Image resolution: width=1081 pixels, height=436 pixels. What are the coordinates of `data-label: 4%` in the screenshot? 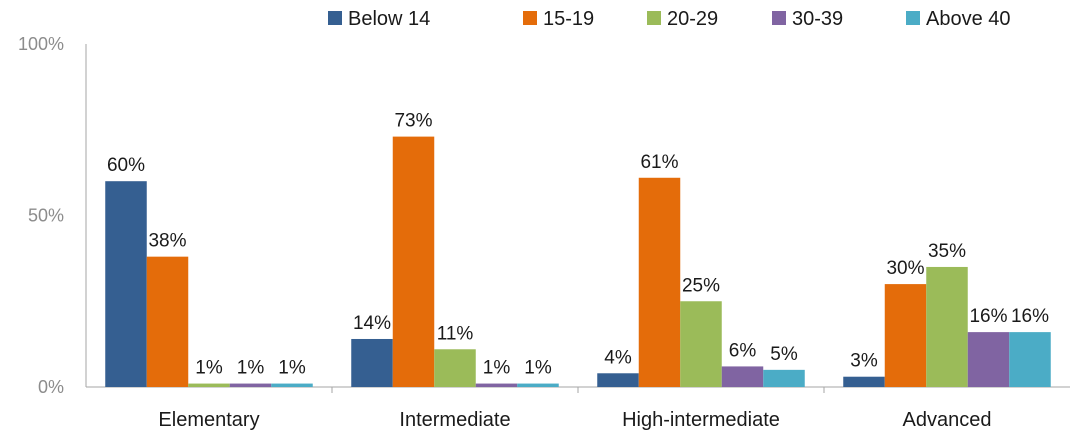 It's located at (618, 357).